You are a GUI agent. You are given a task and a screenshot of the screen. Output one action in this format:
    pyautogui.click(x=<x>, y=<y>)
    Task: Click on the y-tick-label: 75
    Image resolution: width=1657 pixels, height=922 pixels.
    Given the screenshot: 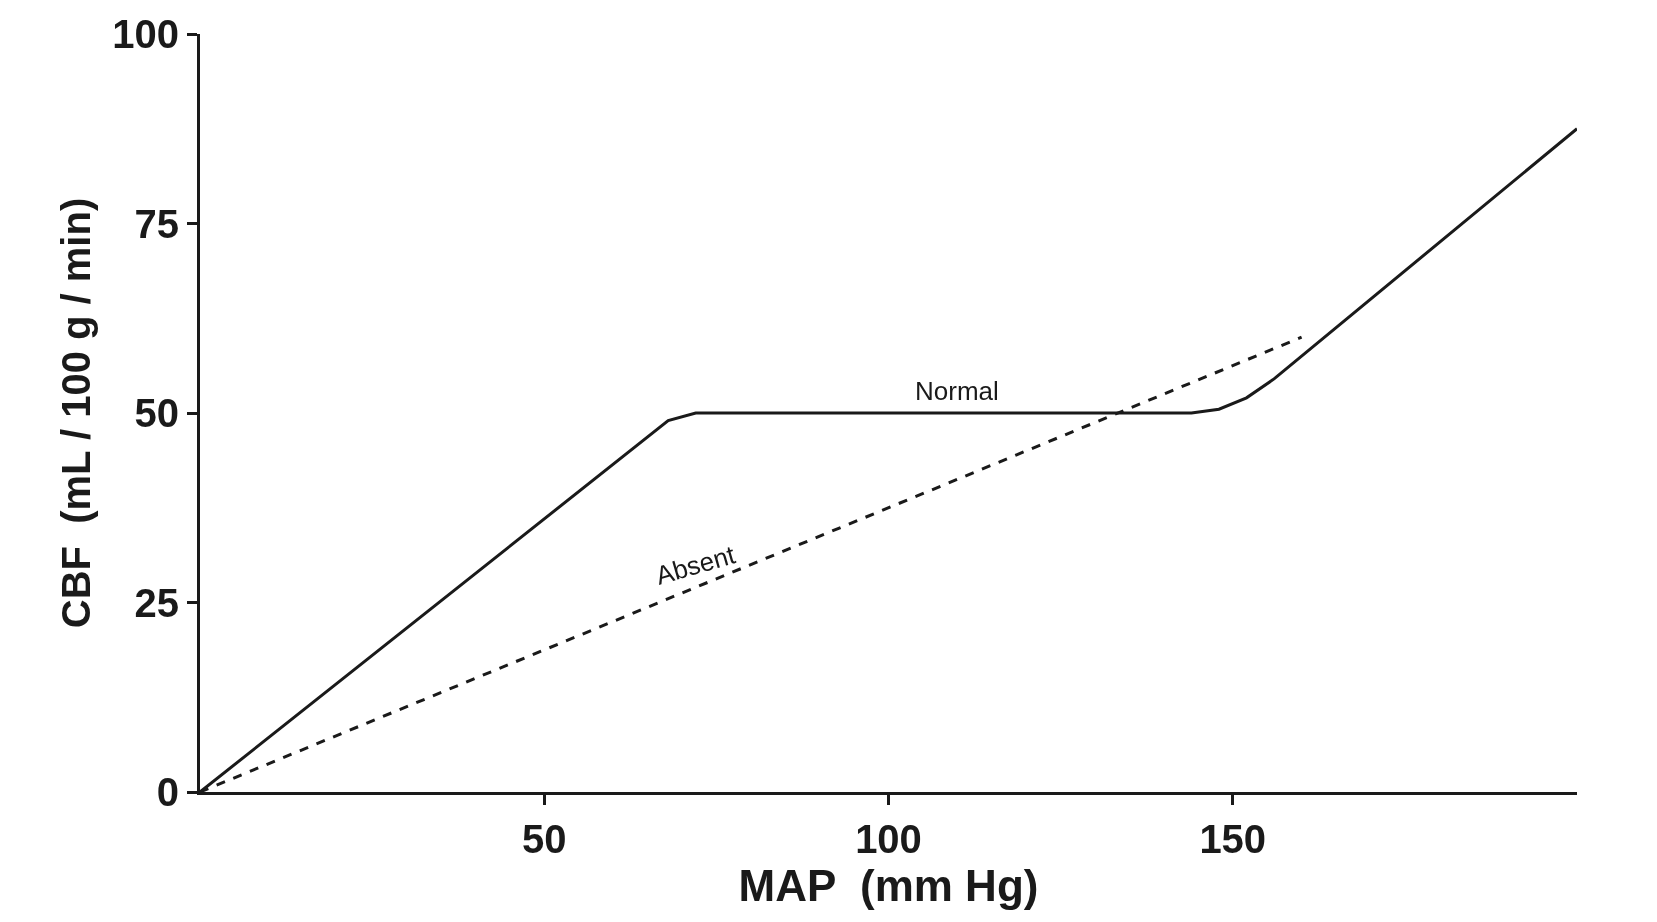 What is the action you would take?
    pyautogui.click(x=156, y=223)
    